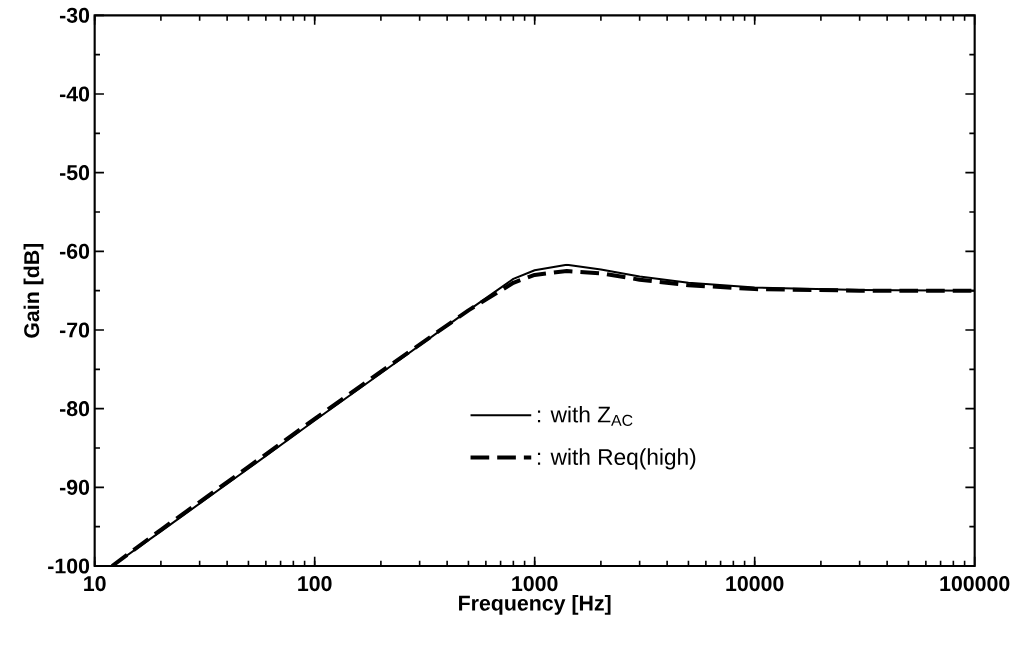 This screenshot has height=650, width=1030. What do you see at coordinates (74, 330) in the screenshot?
I see `y-tick-label: -70` at bounding box center [74, 330].